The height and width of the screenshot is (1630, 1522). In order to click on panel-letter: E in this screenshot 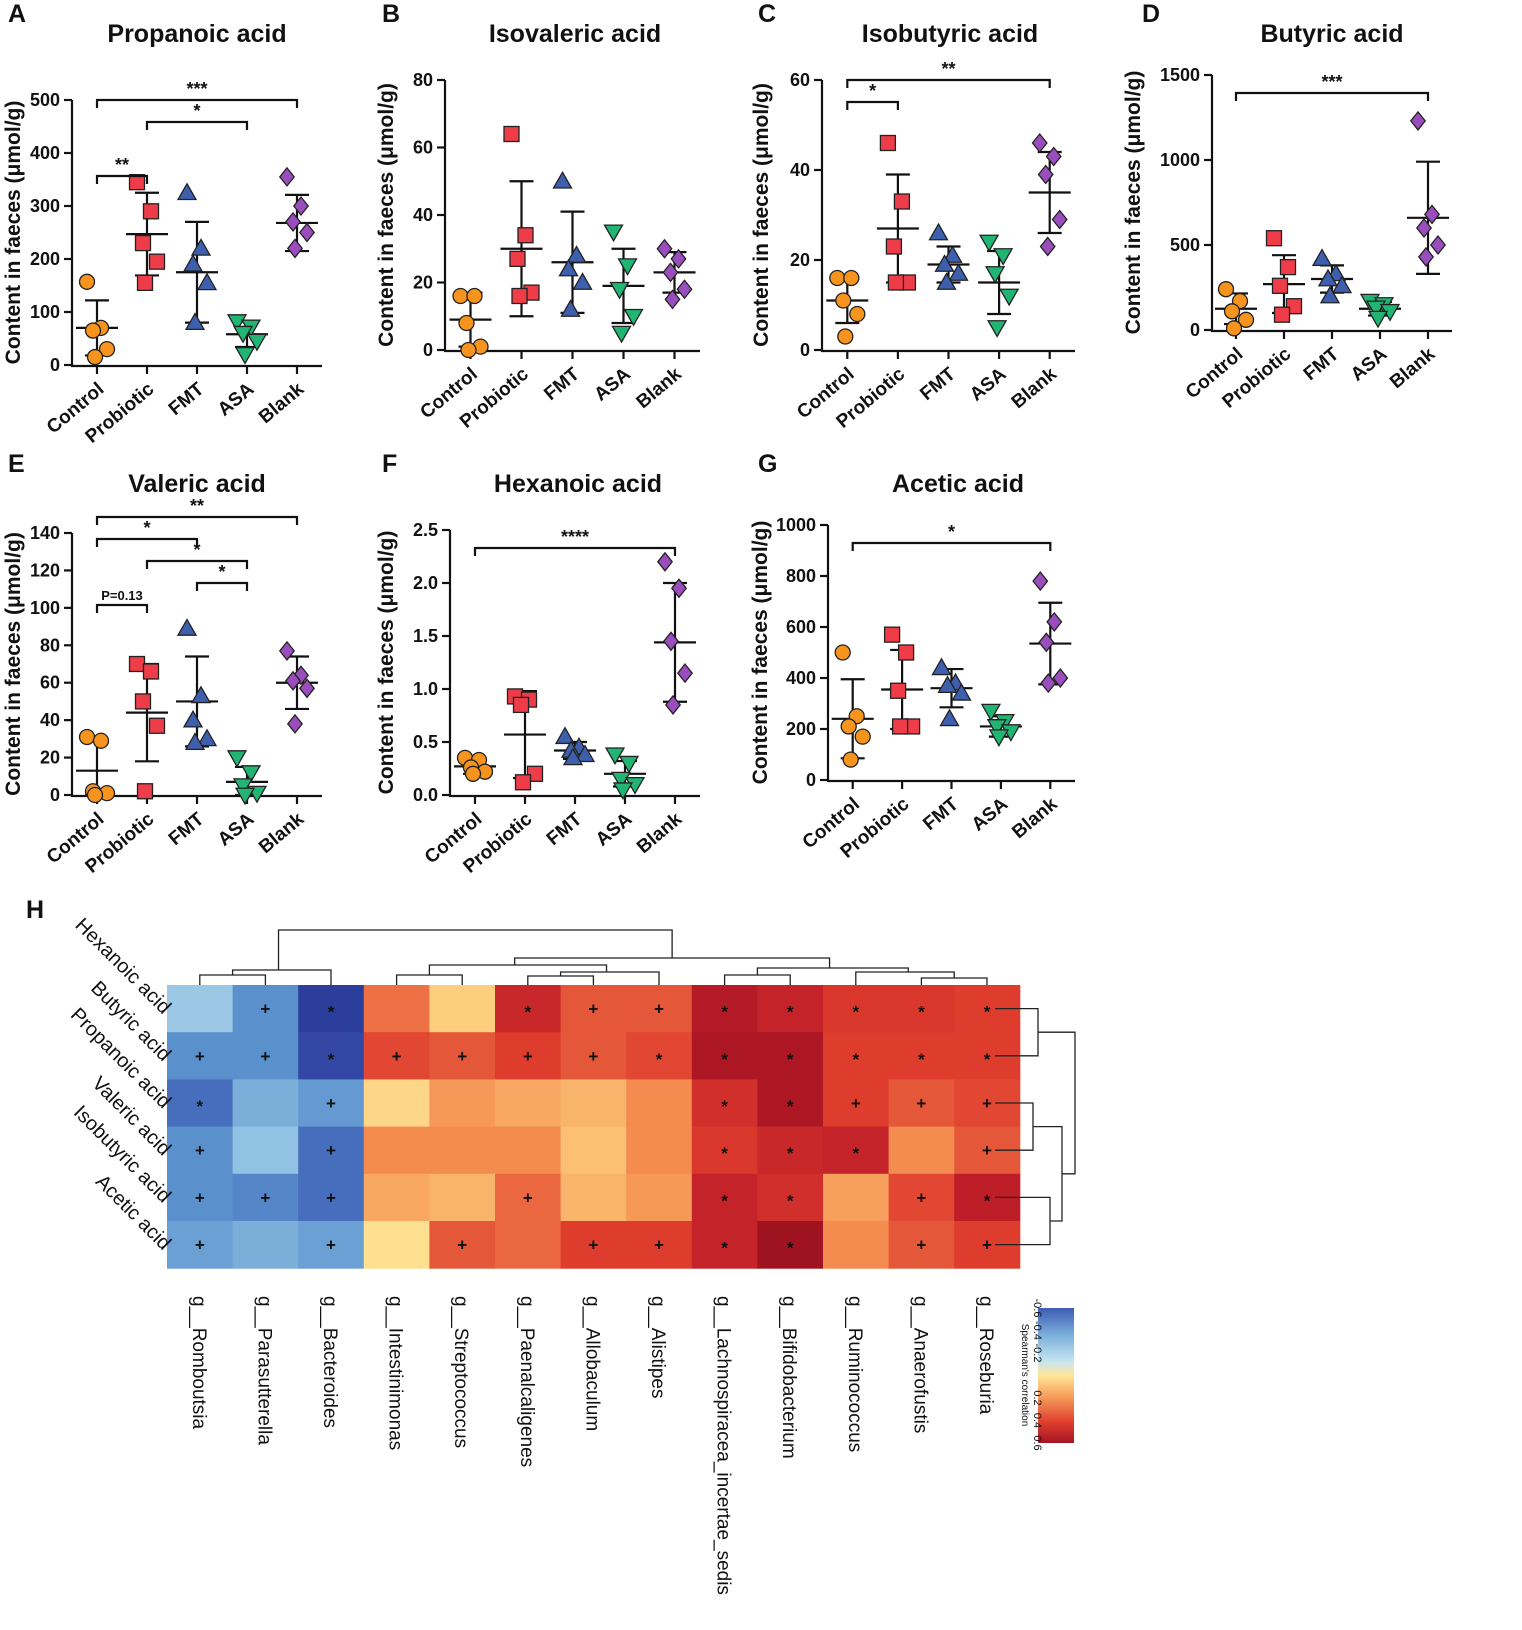, I will do `click(16, 464)`.